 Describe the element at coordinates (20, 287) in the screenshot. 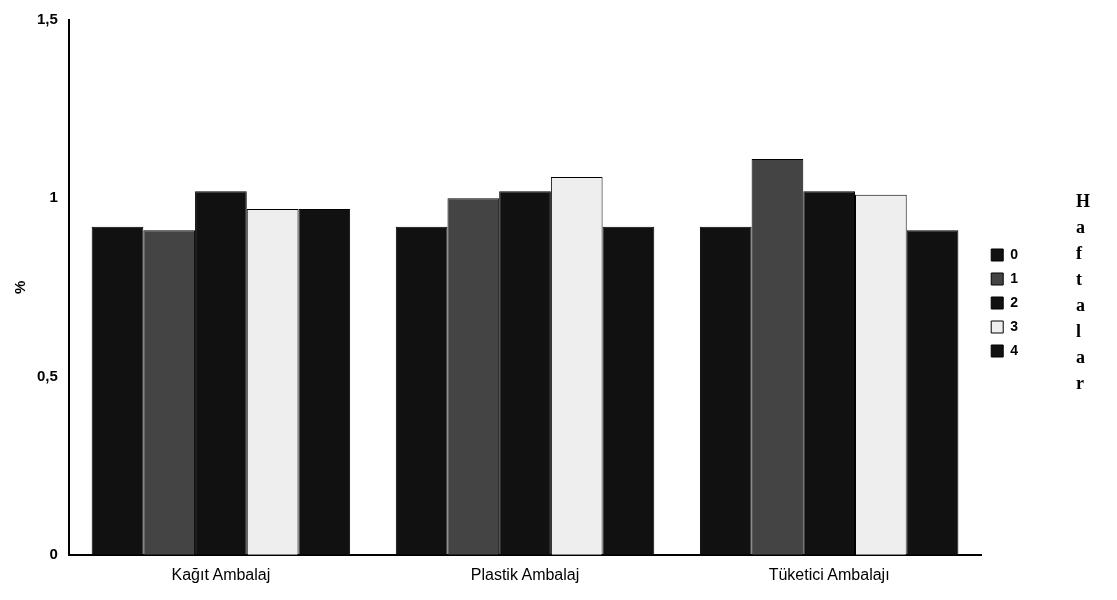

I see `y-axis-title: %` at that location.